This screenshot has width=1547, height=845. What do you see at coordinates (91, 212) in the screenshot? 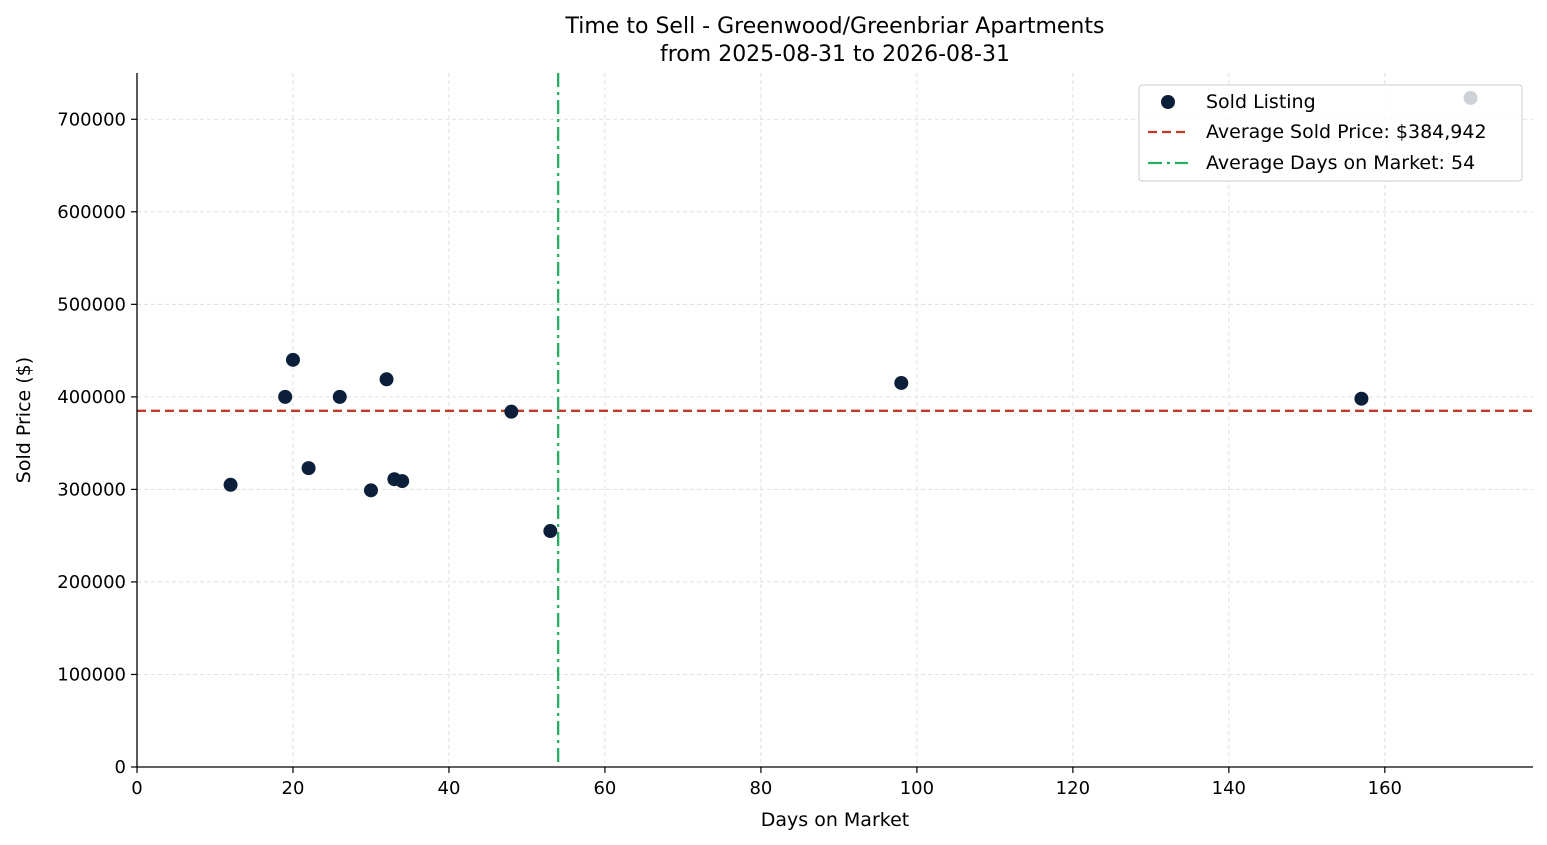
I see `y-tick-label: 600000` at bounding box center [91, 212].